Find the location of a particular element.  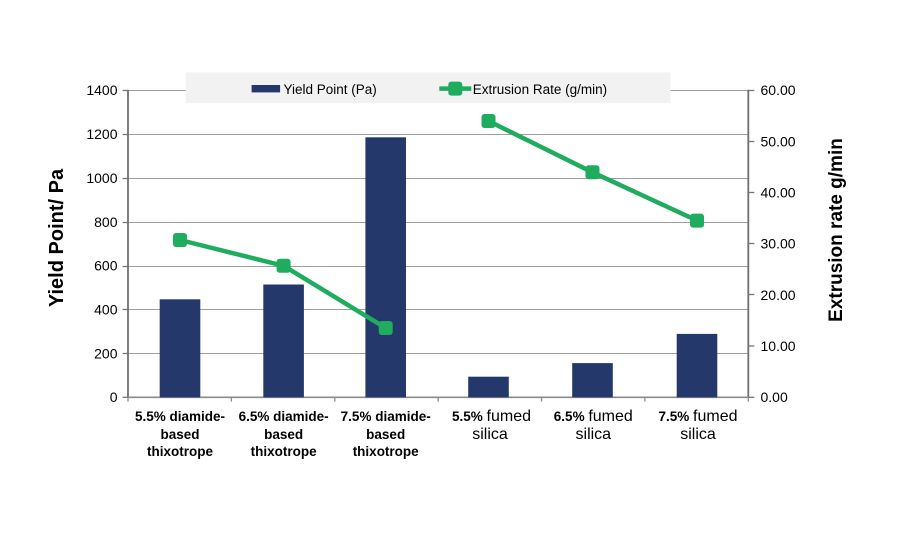

svg-text: 1400 is located at coordinates (101, 90).